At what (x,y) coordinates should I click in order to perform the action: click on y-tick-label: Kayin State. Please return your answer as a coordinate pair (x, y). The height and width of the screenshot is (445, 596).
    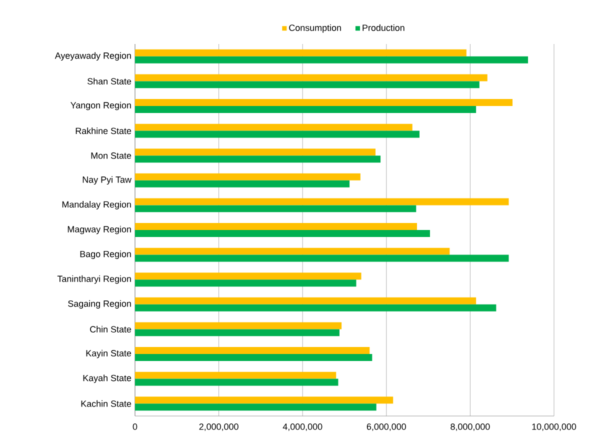
    Looking at the image, I should click on (109, 354).